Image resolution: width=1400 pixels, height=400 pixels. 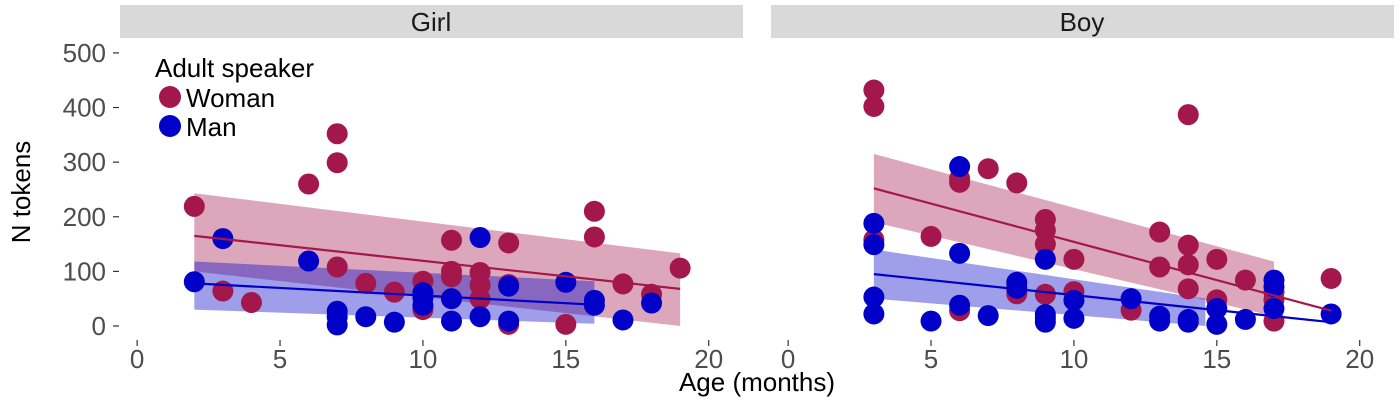 I want to click on x-tick-label-girl-0: 0, so click(x=137, y=359).